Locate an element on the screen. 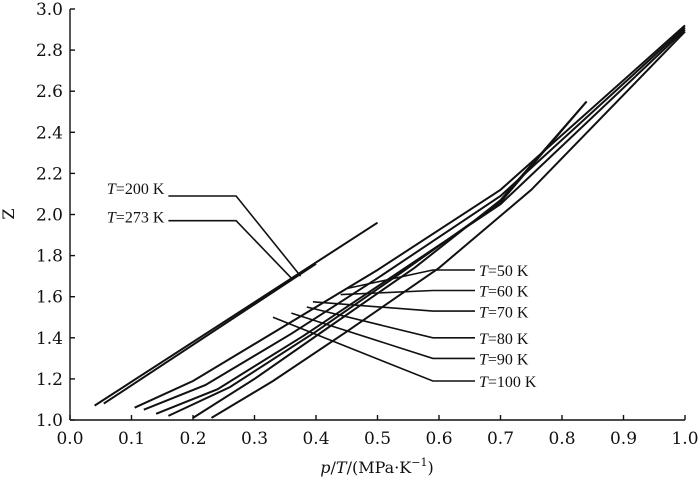 This screenshot has height=493, width=700. annotation-value: =100 K is located at coordinates (512, 382).